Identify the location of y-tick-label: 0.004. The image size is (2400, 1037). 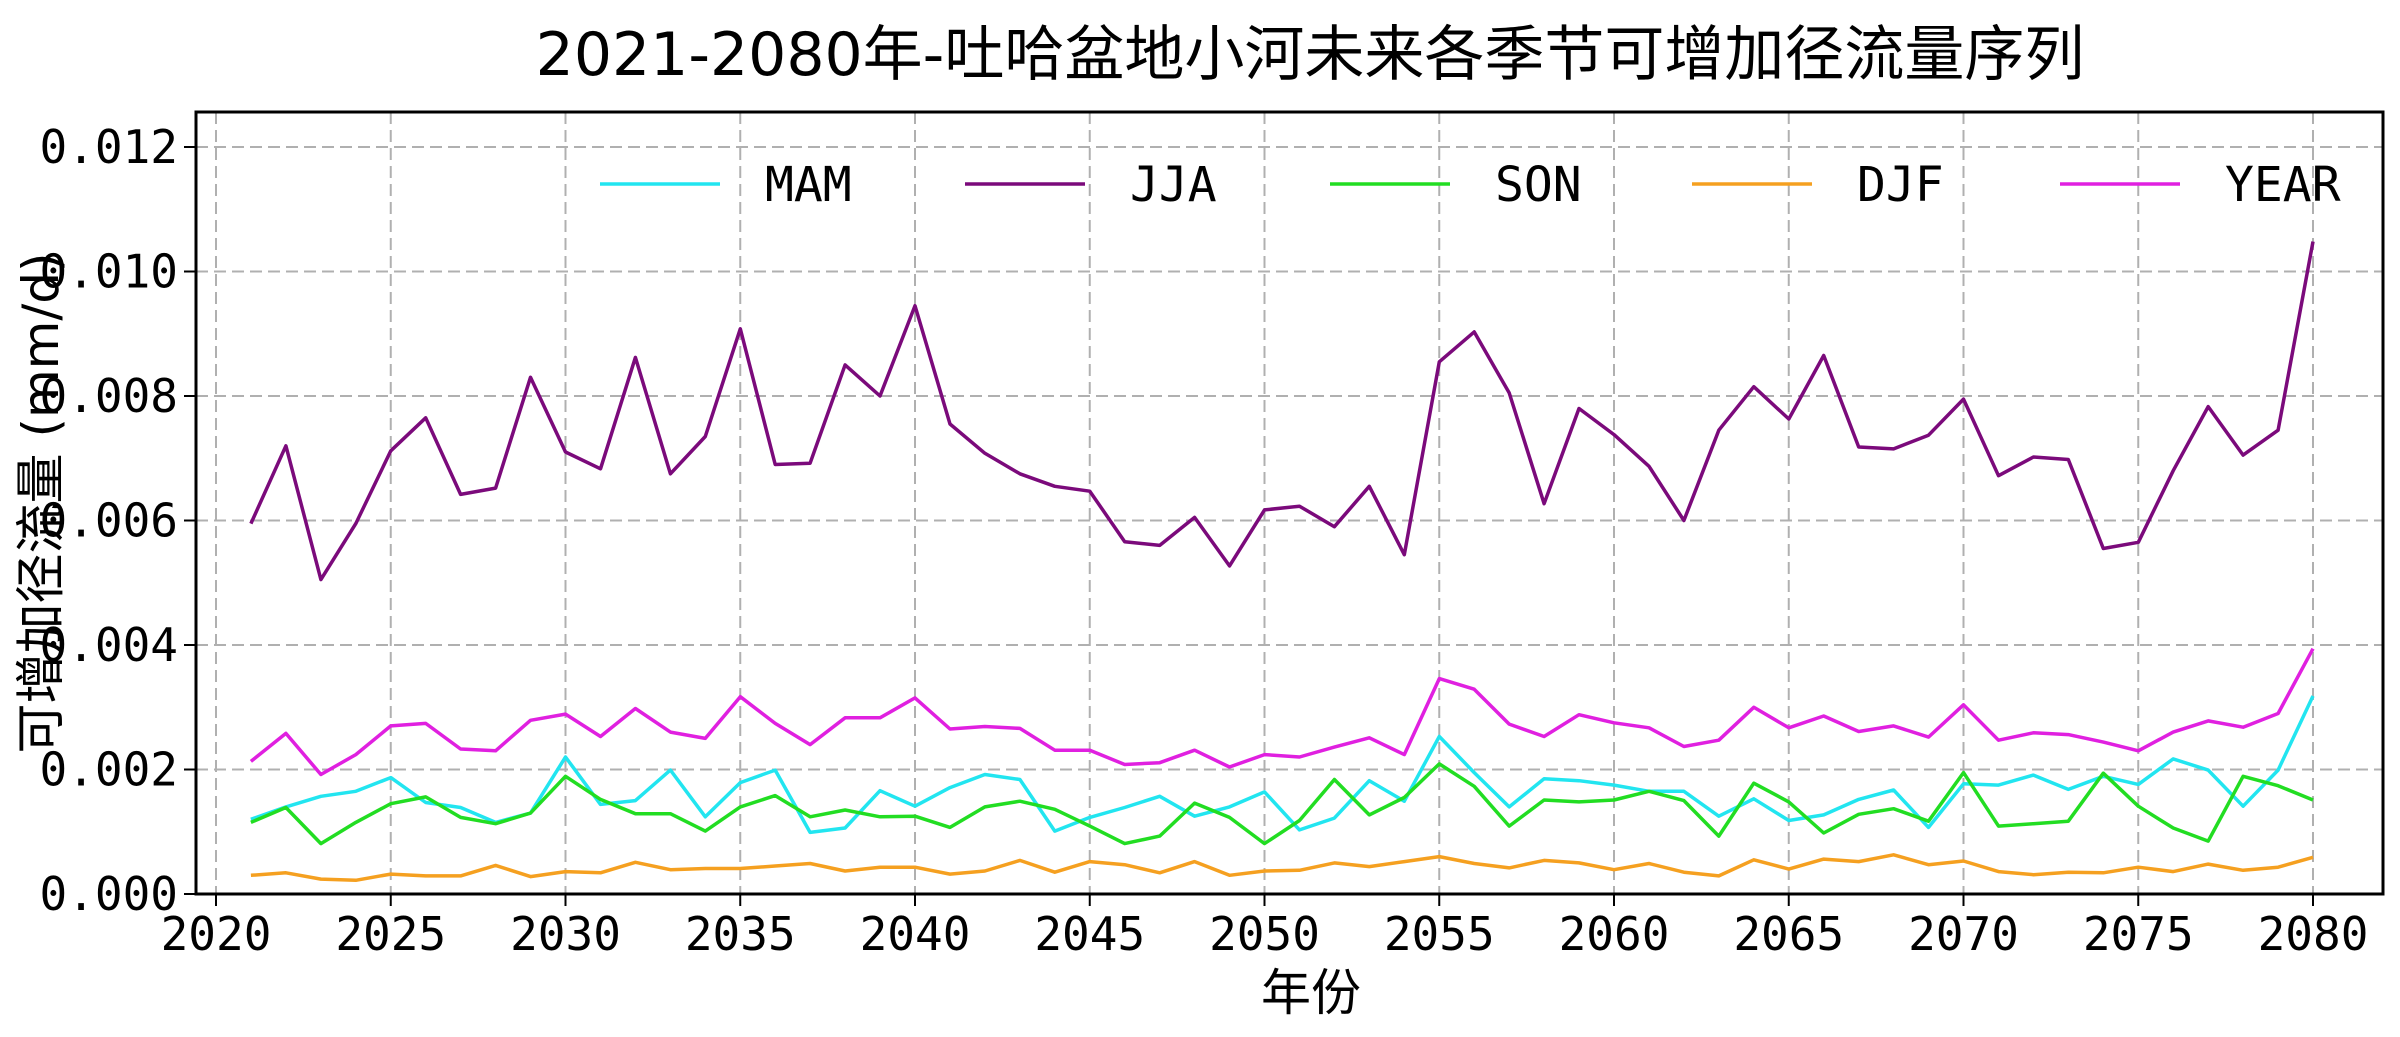
(109, 645).